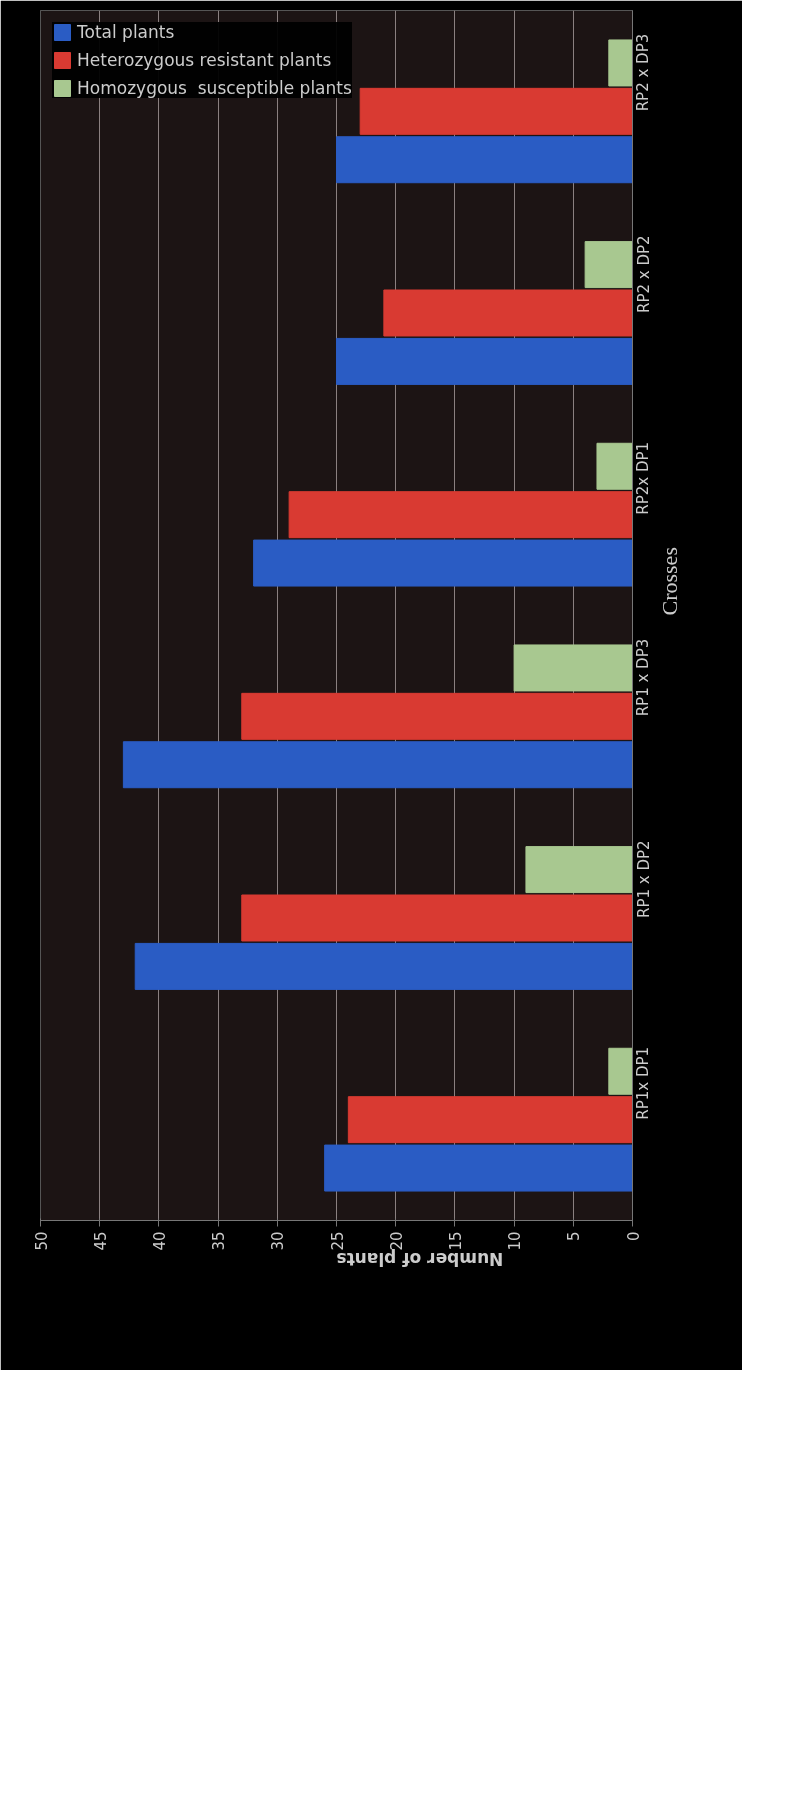 Image resolution: width=803 pixels, height=1808 pixels. I want to click on y-axis-title: Crosses, so click(669, 581).